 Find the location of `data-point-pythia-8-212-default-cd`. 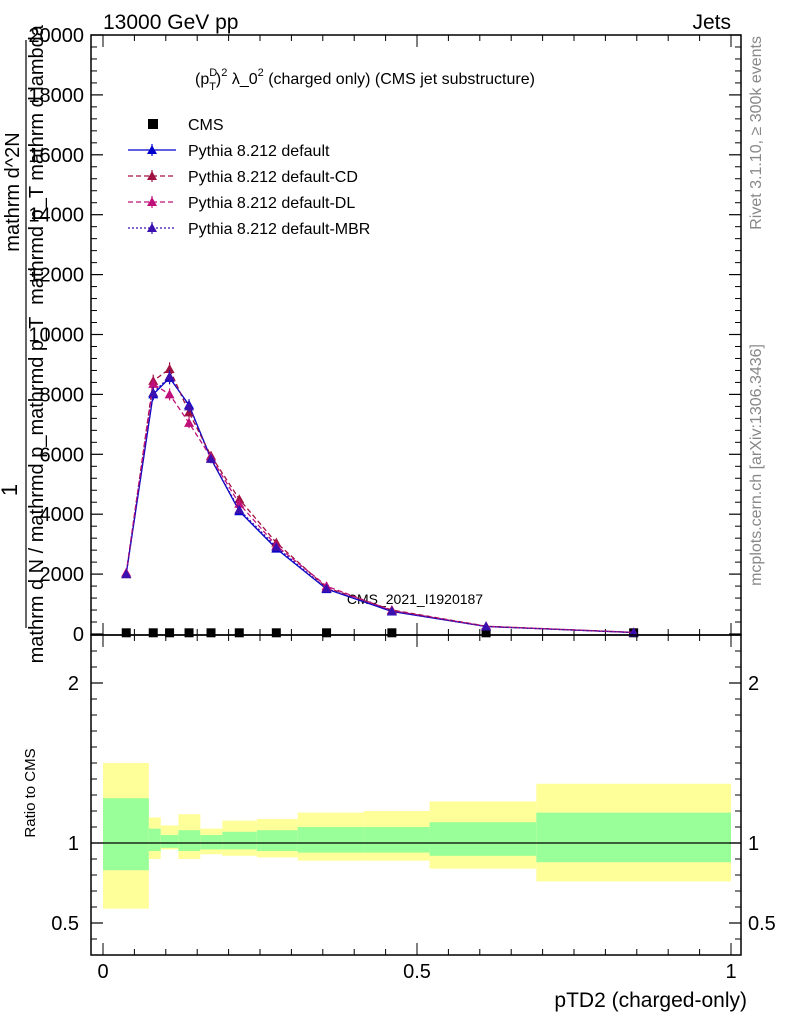

data-point-pythia-8-212-default-cd is located at coordinates (169, 368).